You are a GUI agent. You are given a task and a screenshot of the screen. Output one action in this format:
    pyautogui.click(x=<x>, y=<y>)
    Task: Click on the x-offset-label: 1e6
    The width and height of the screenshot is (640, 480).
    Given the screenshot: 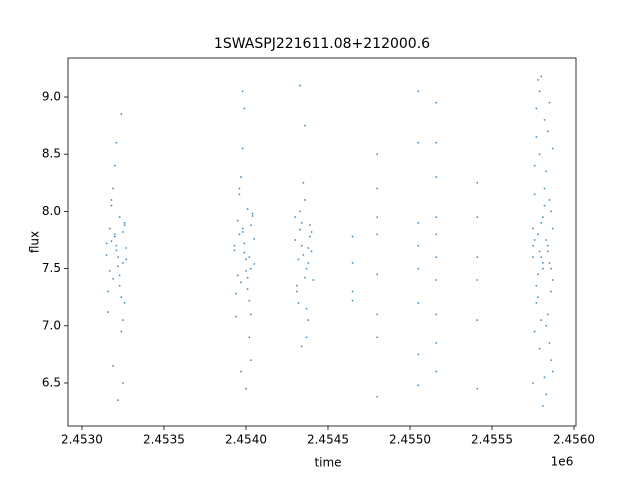 What is the action you would take?
    pyautogui.click(x=562, y=462)
    